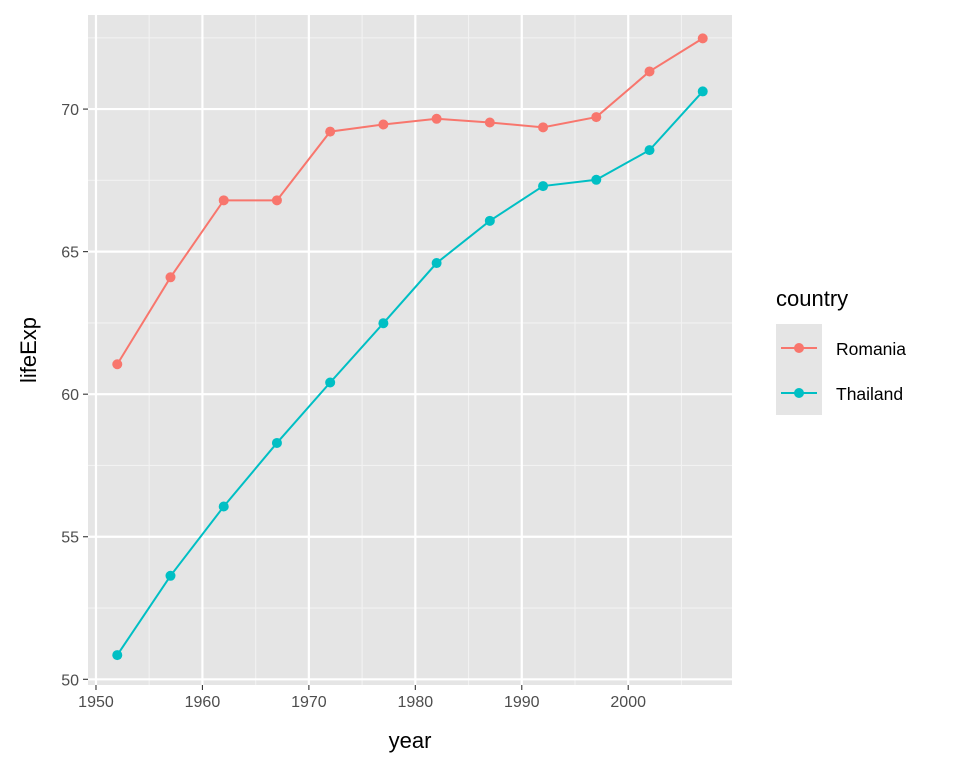  I want to click on legend-item-romania: Romania, so click(843, 349).